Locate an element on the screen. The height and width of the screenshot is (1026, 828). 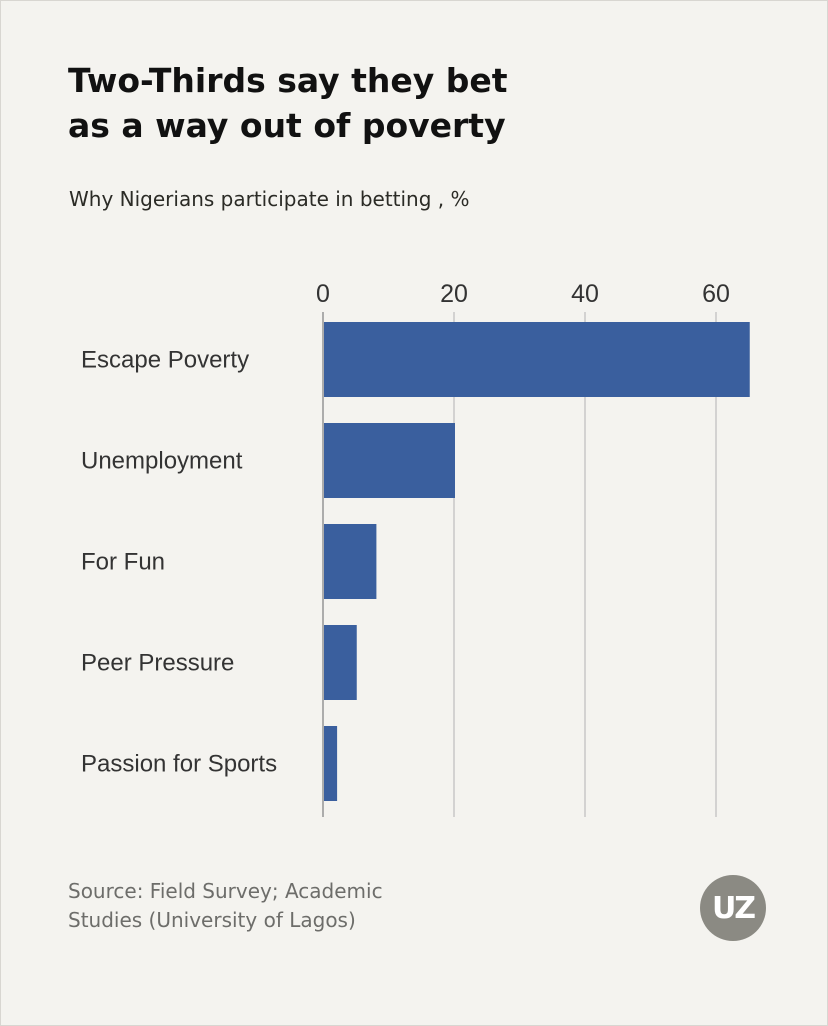
category-label: Passion for Sports is located at coordinates (179, 764).